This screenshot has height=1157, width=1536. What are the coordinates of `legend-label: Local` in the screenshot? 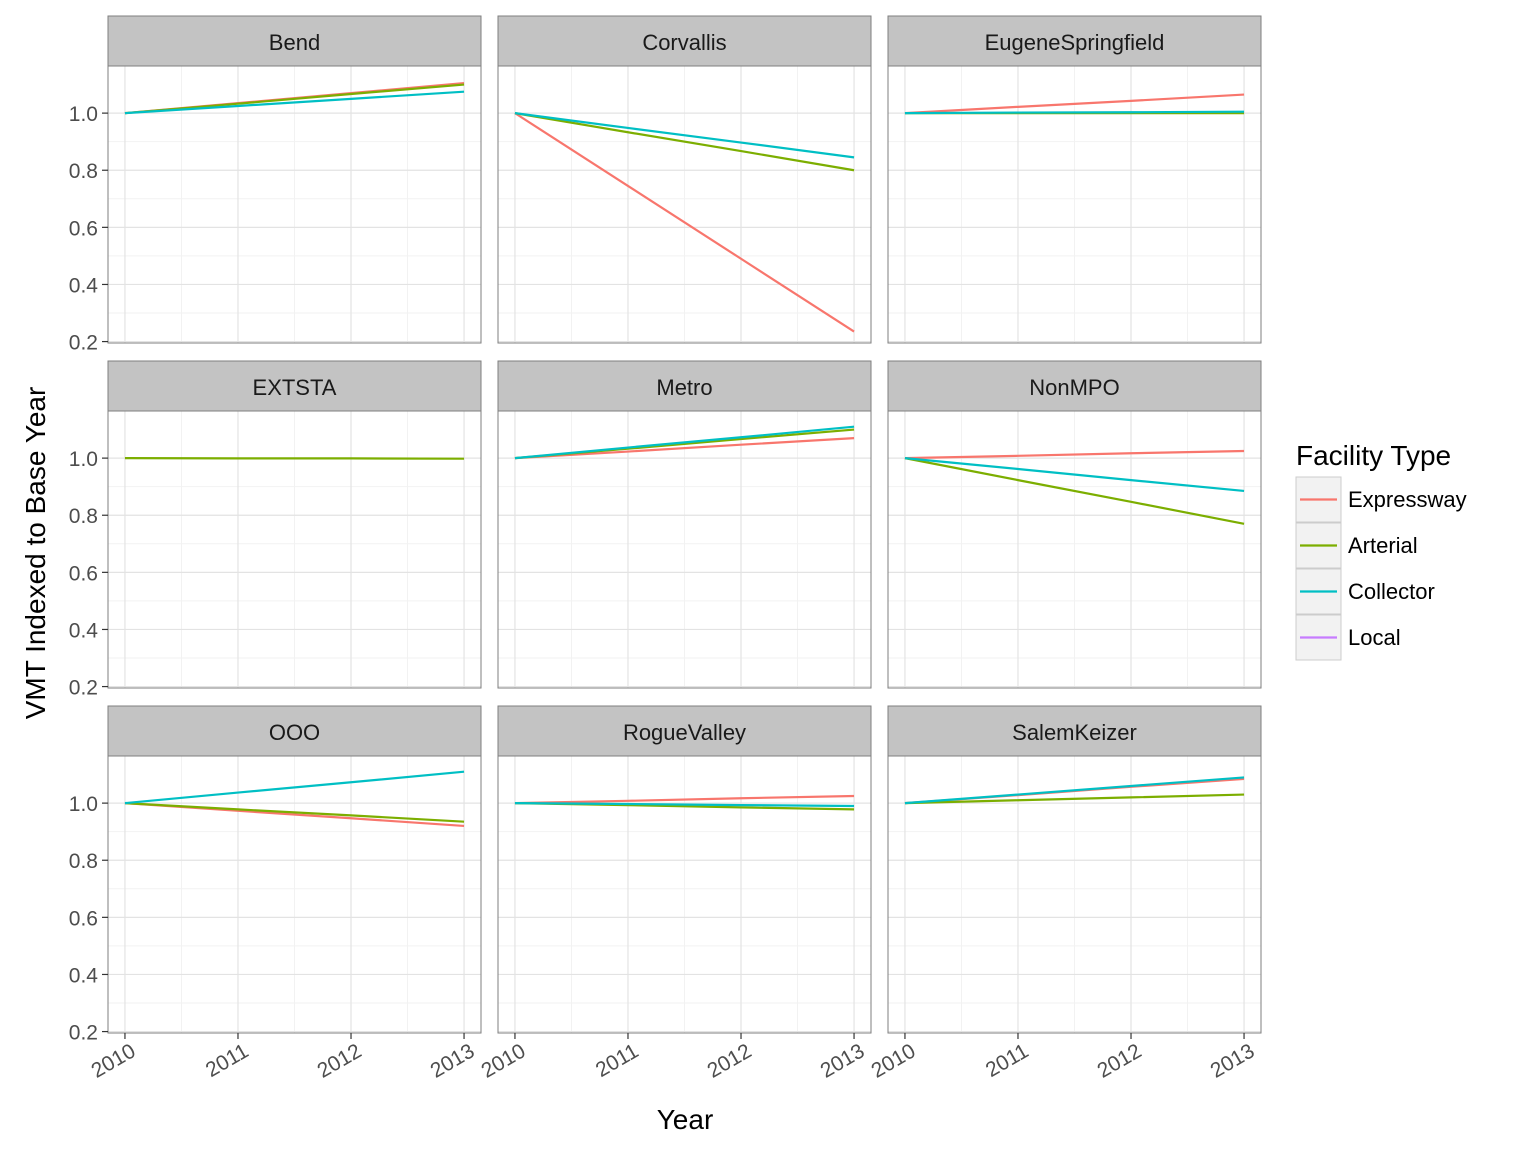 It's located at (1374, 637).